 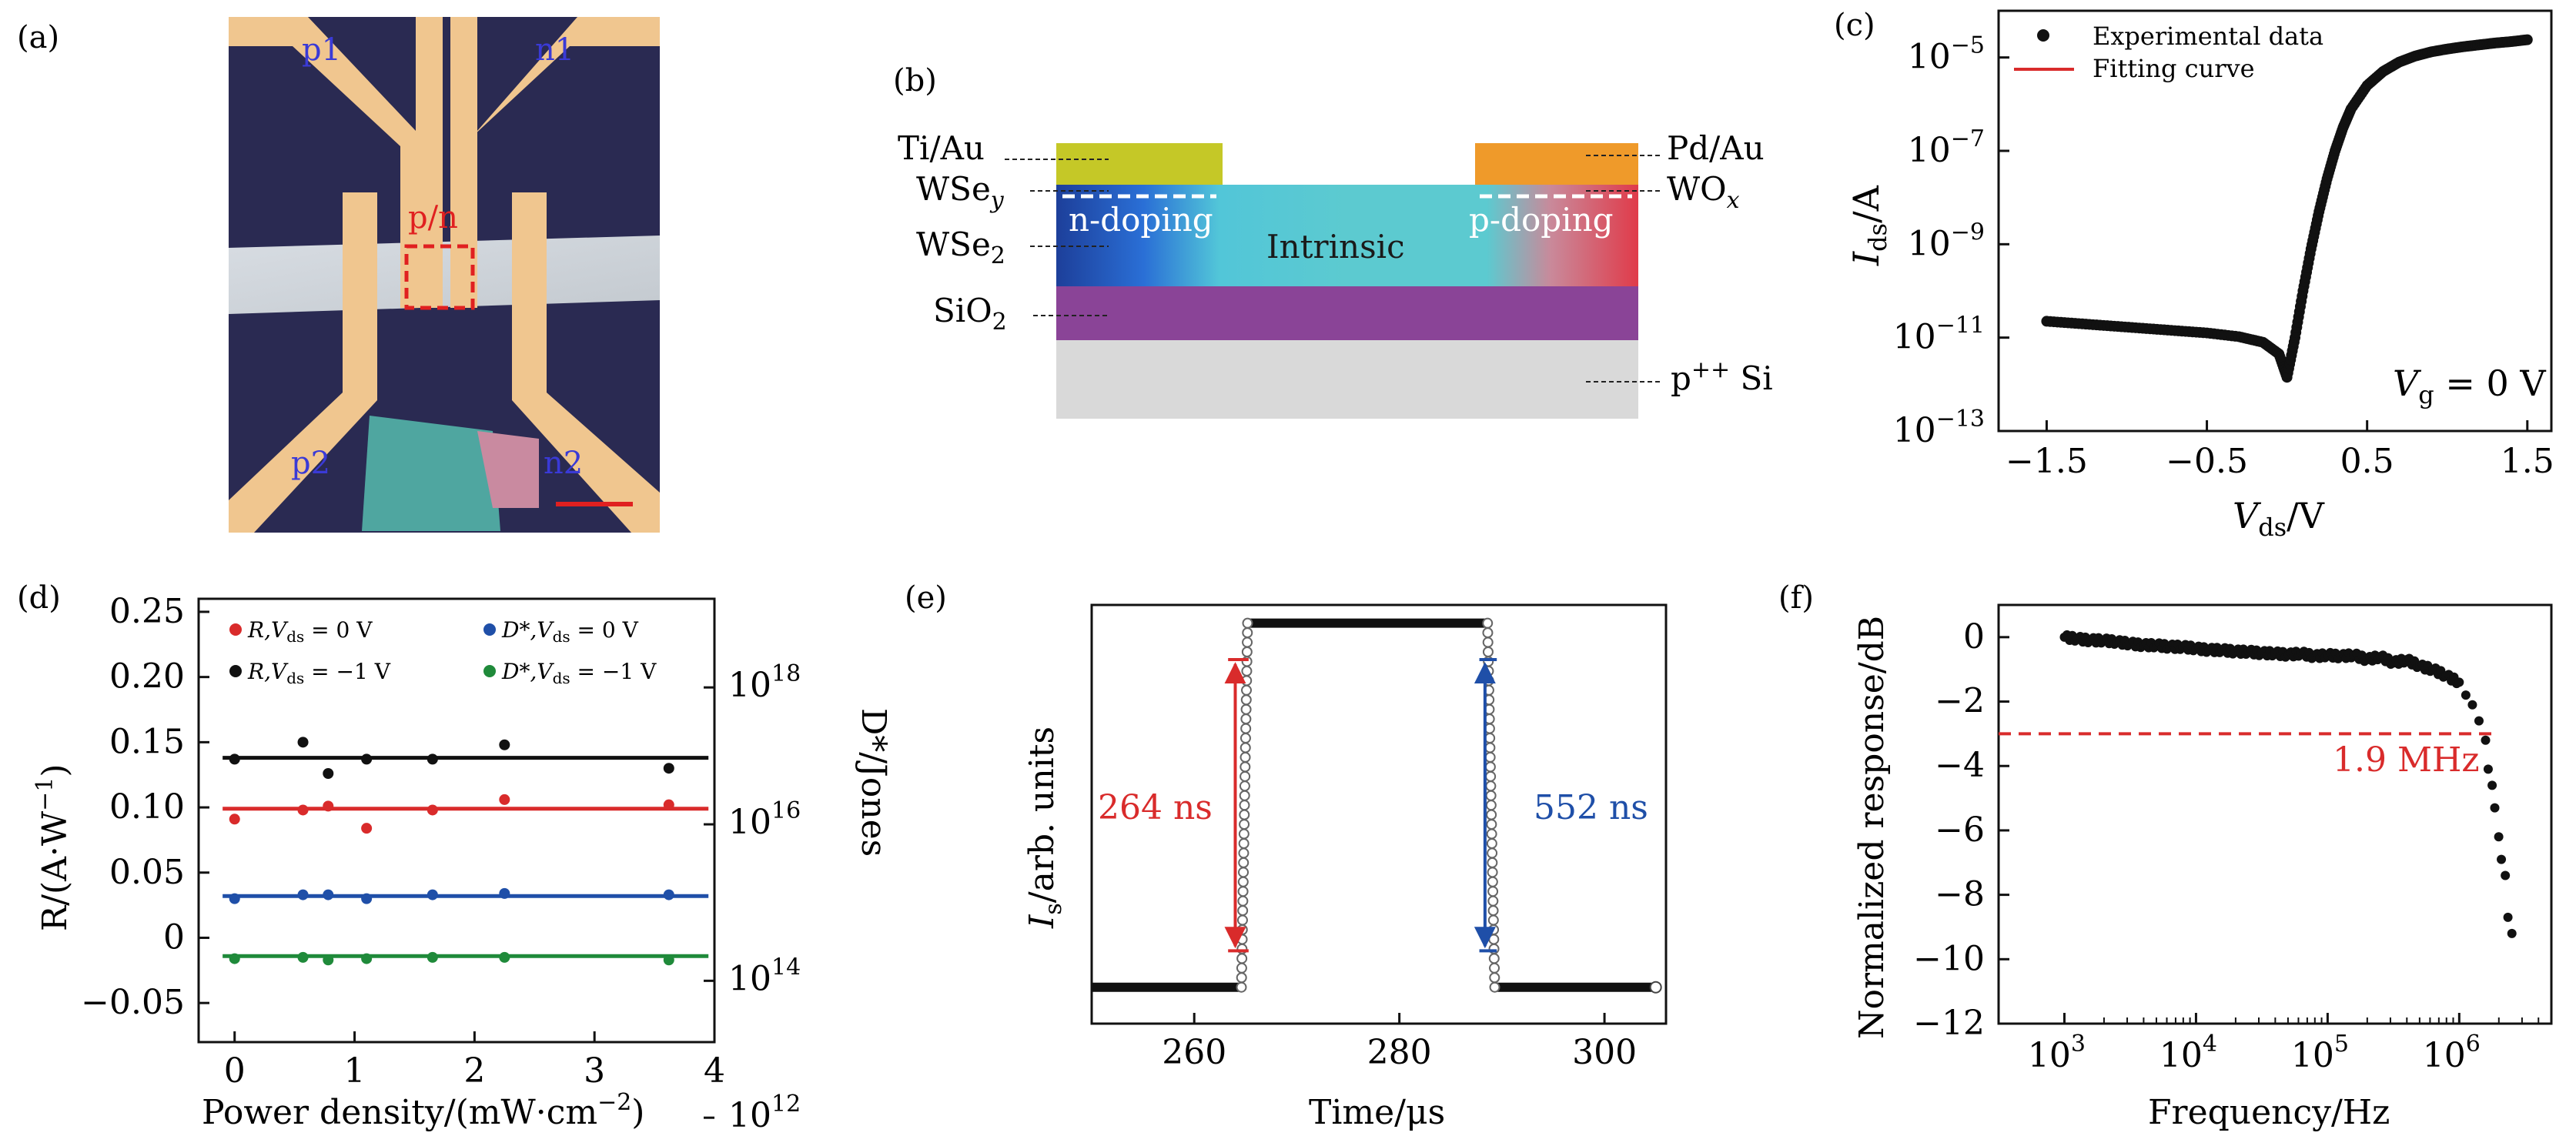 I want to click on y-tick-label-f: −8, so click(x=1960, y=894).